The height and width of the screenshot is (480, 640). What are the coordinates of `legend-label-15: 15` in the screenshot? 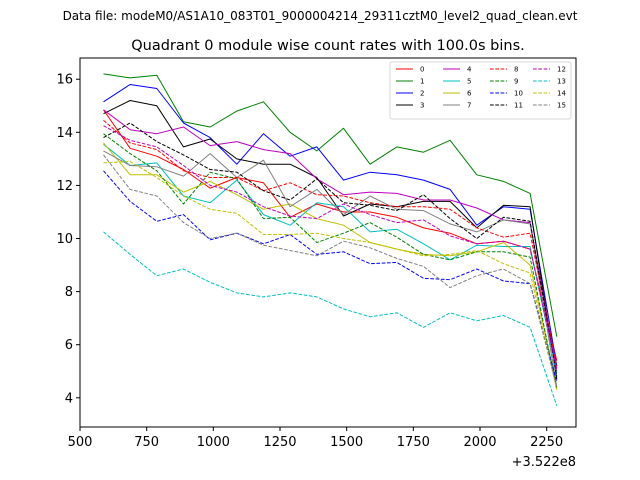 It's located at (561, 106).